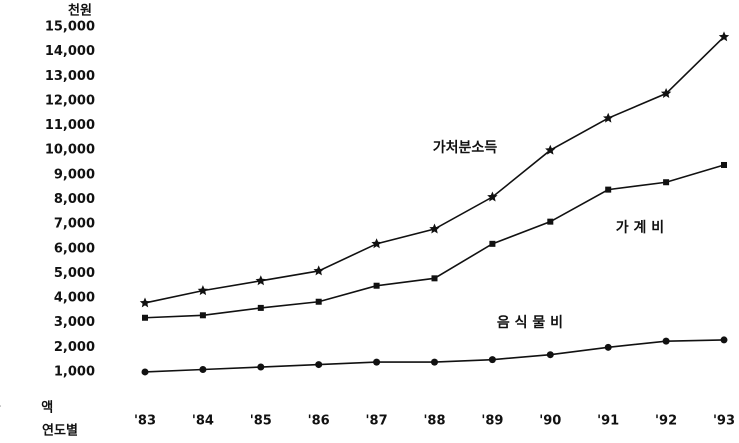 This screenshot has width=739, height=443. Describe the element at coordinates (74, 248) in the screenshot. I see `y-tick-label: 6,000` at that location.